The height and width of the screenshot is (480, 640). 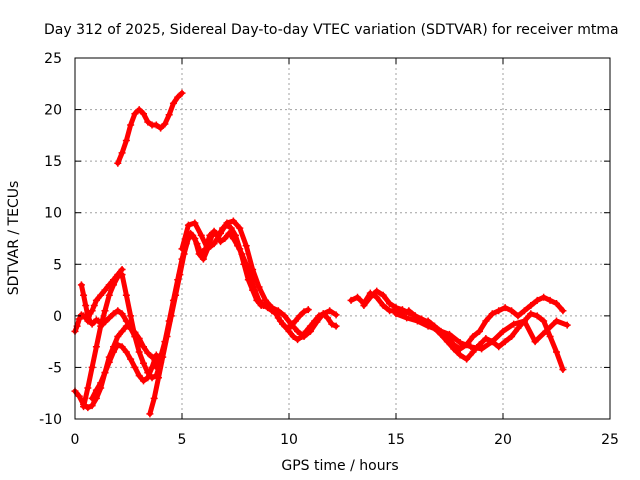 What do you see at coordinates (55, 368) in the screenshot?
I see `y-tick-label: -5` at bounding box center [55, 368].